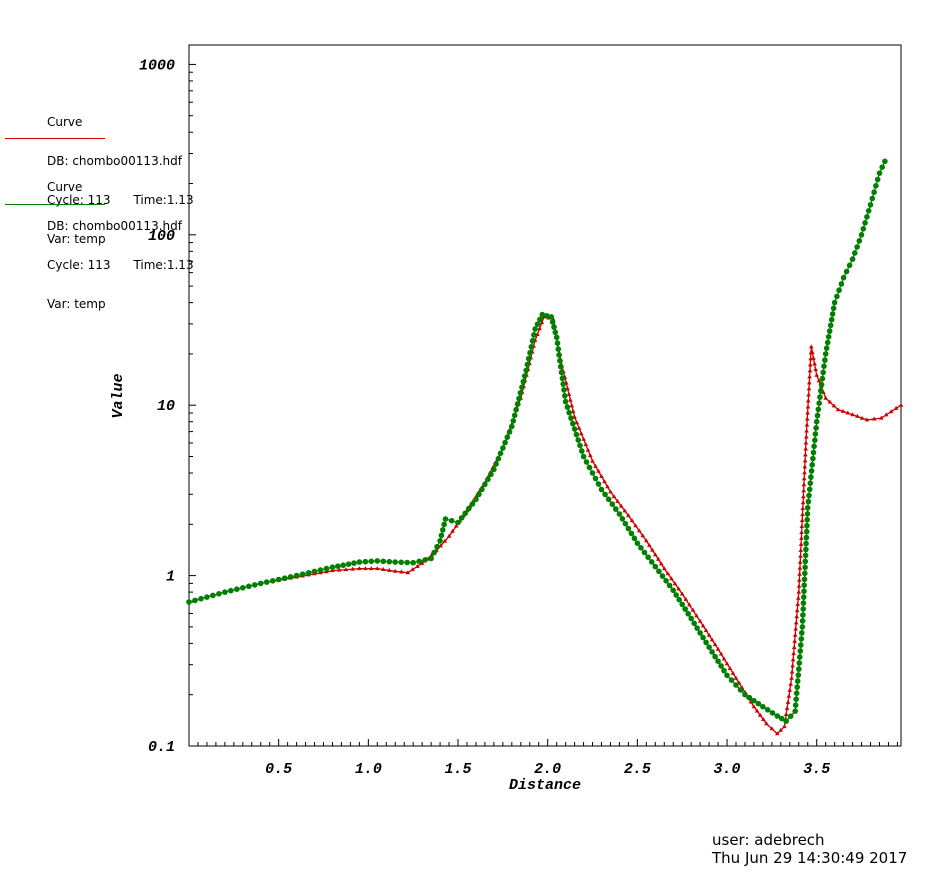  Describe the element at coordinates (161, 236) in the screenshot. I see `y-tick-label: 100` at that location.